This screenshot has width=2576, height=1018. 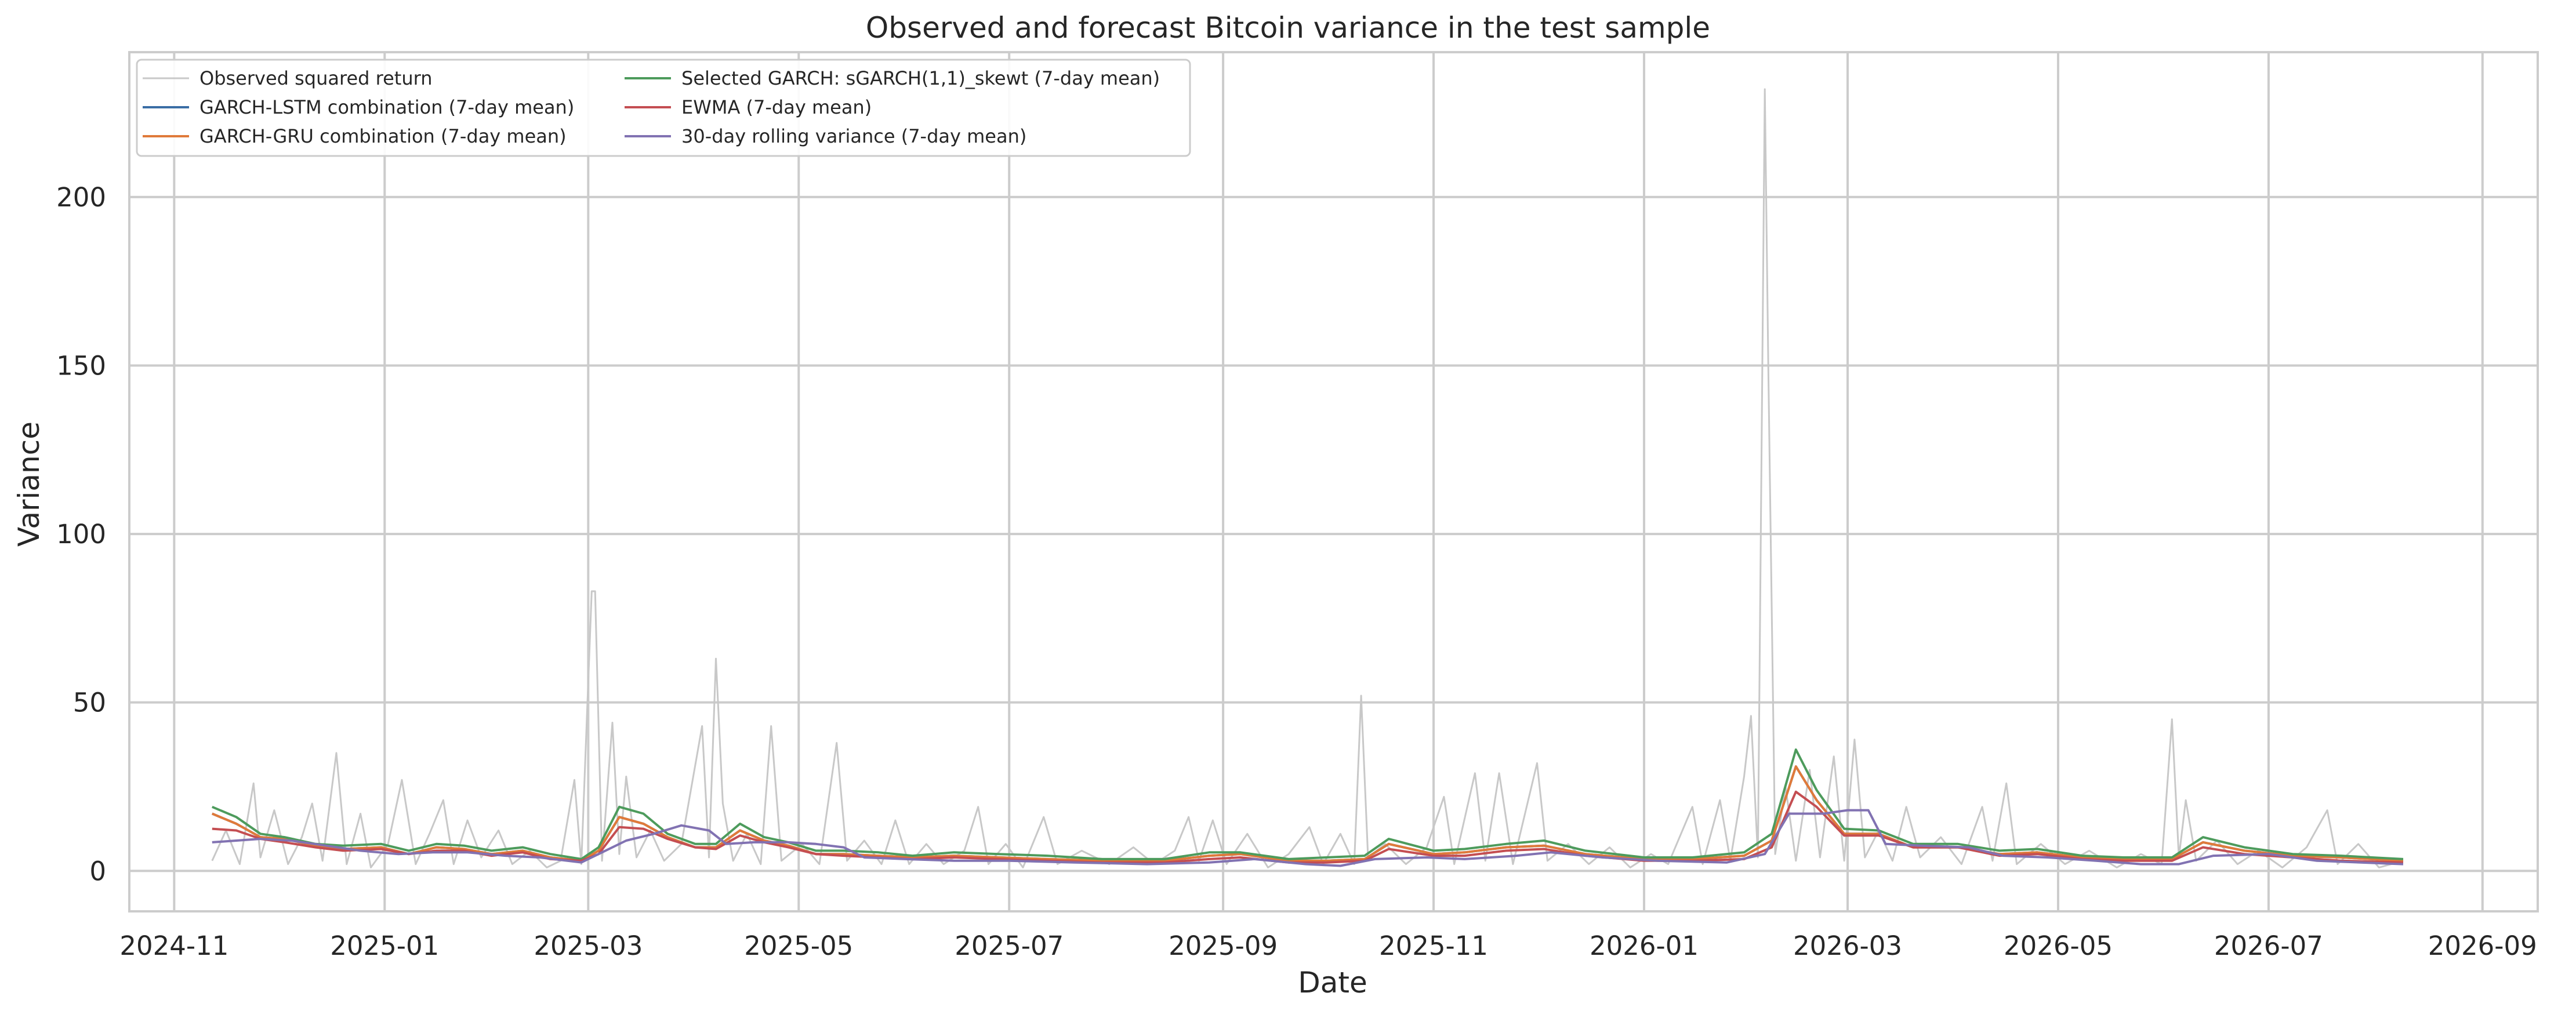 I want to click on y-tick-label: 50, so click(x=89, y=703).